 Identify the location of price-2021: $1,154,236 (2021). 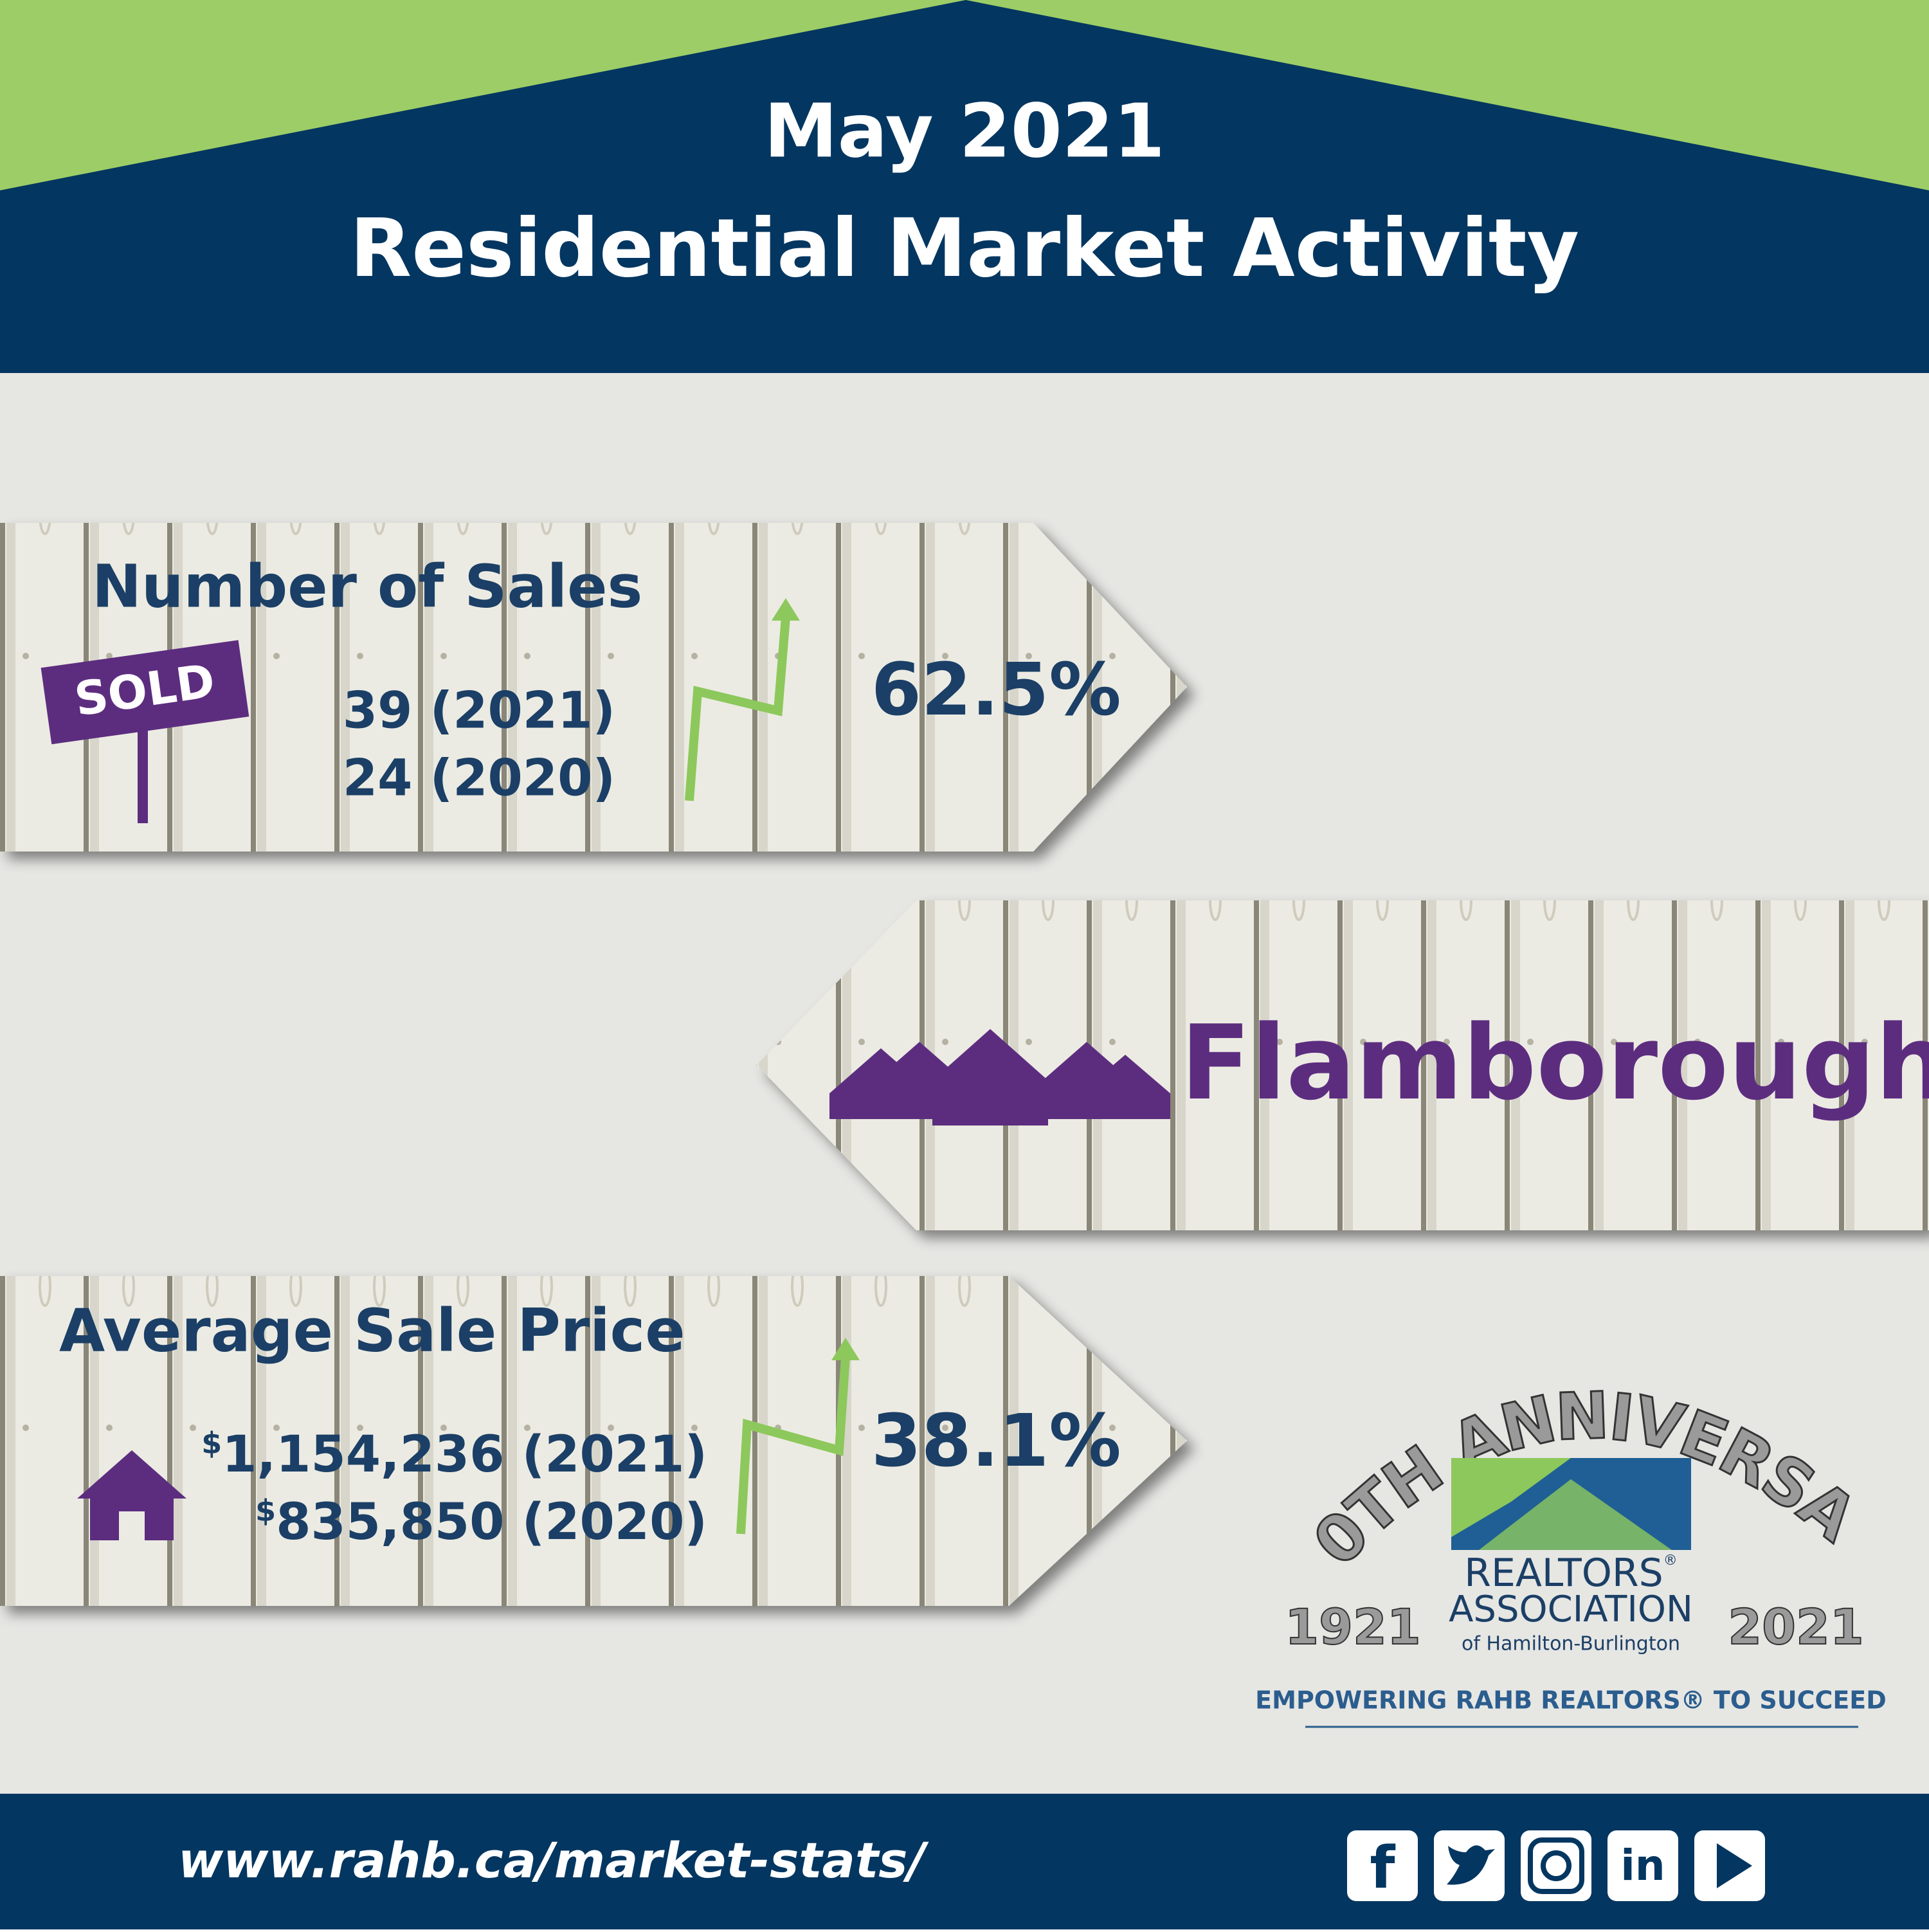
(454, 1455).